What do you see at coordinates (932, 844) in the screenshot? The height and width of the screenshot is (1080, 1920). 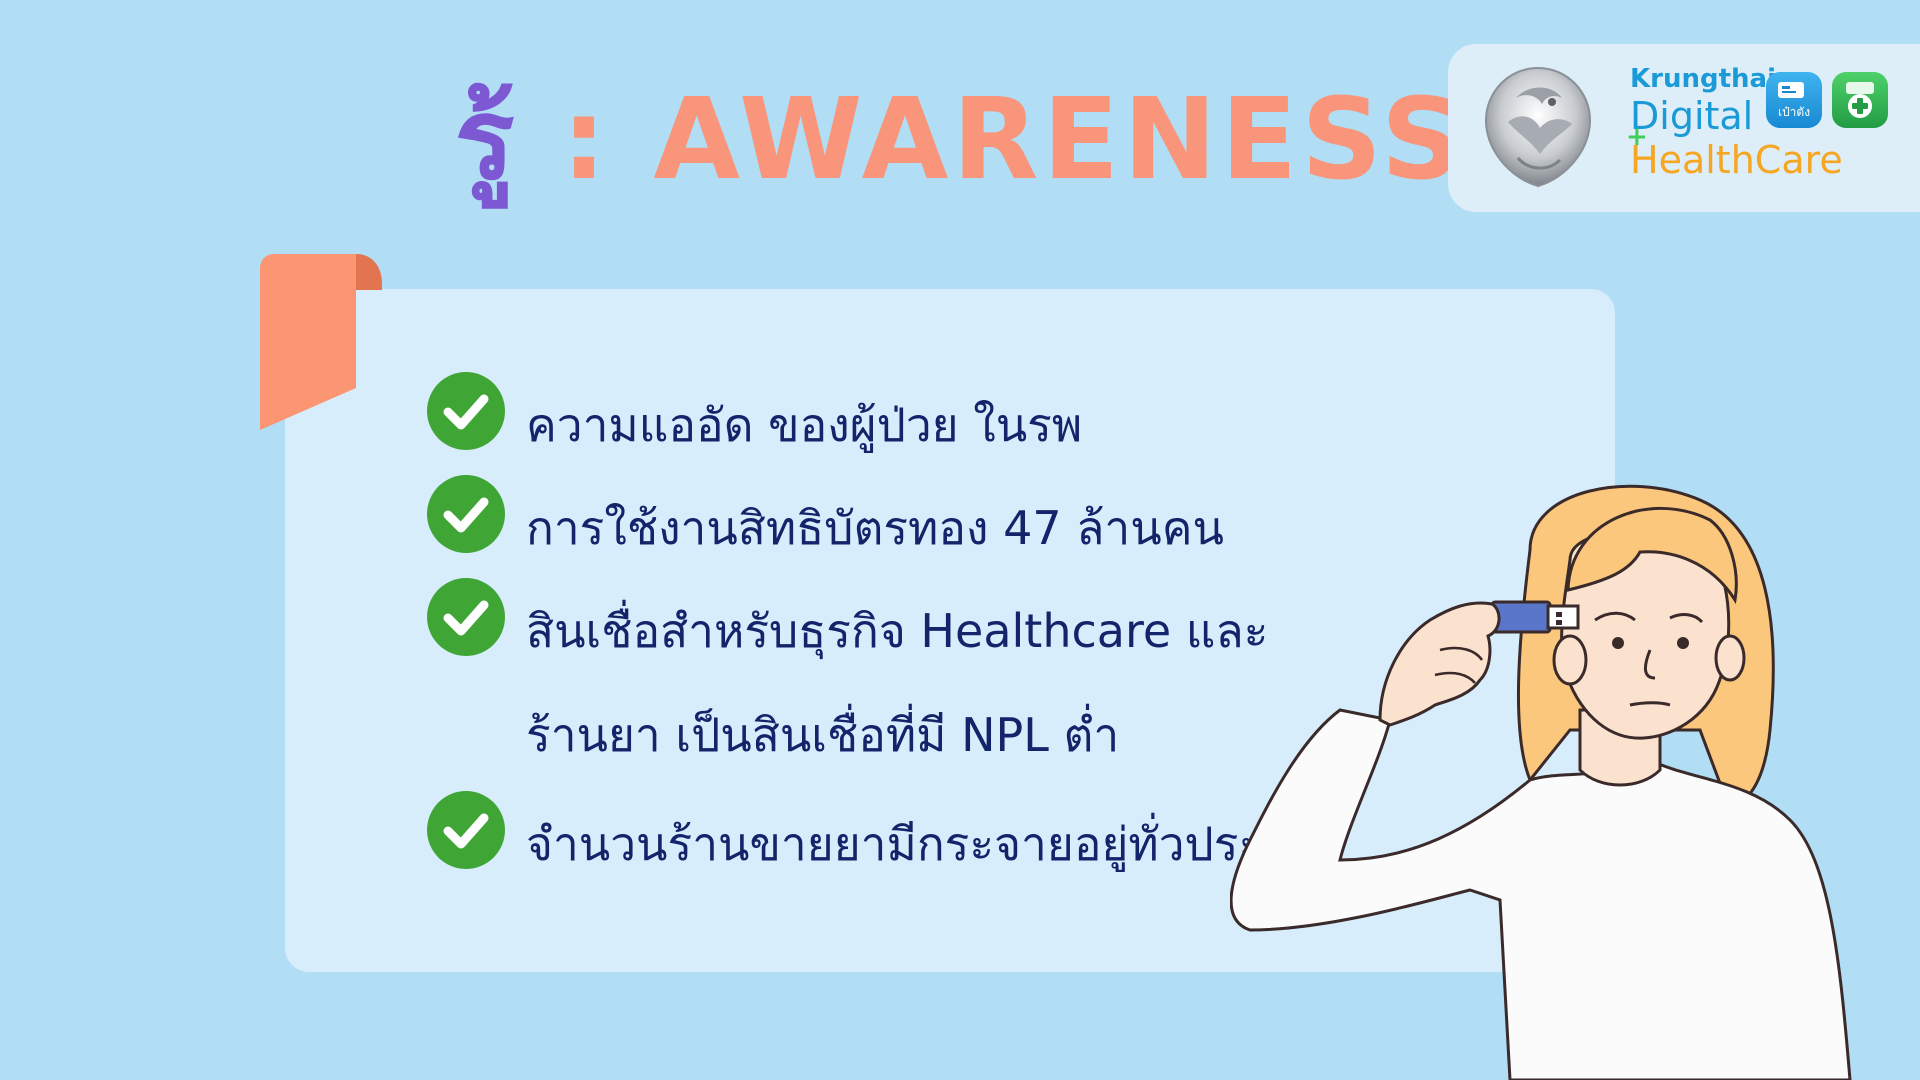 I see `feature-line: จำนวนร้านขายยามีกระจายอยู่ทั่วประเทศ` at bounding box center [932, 844].